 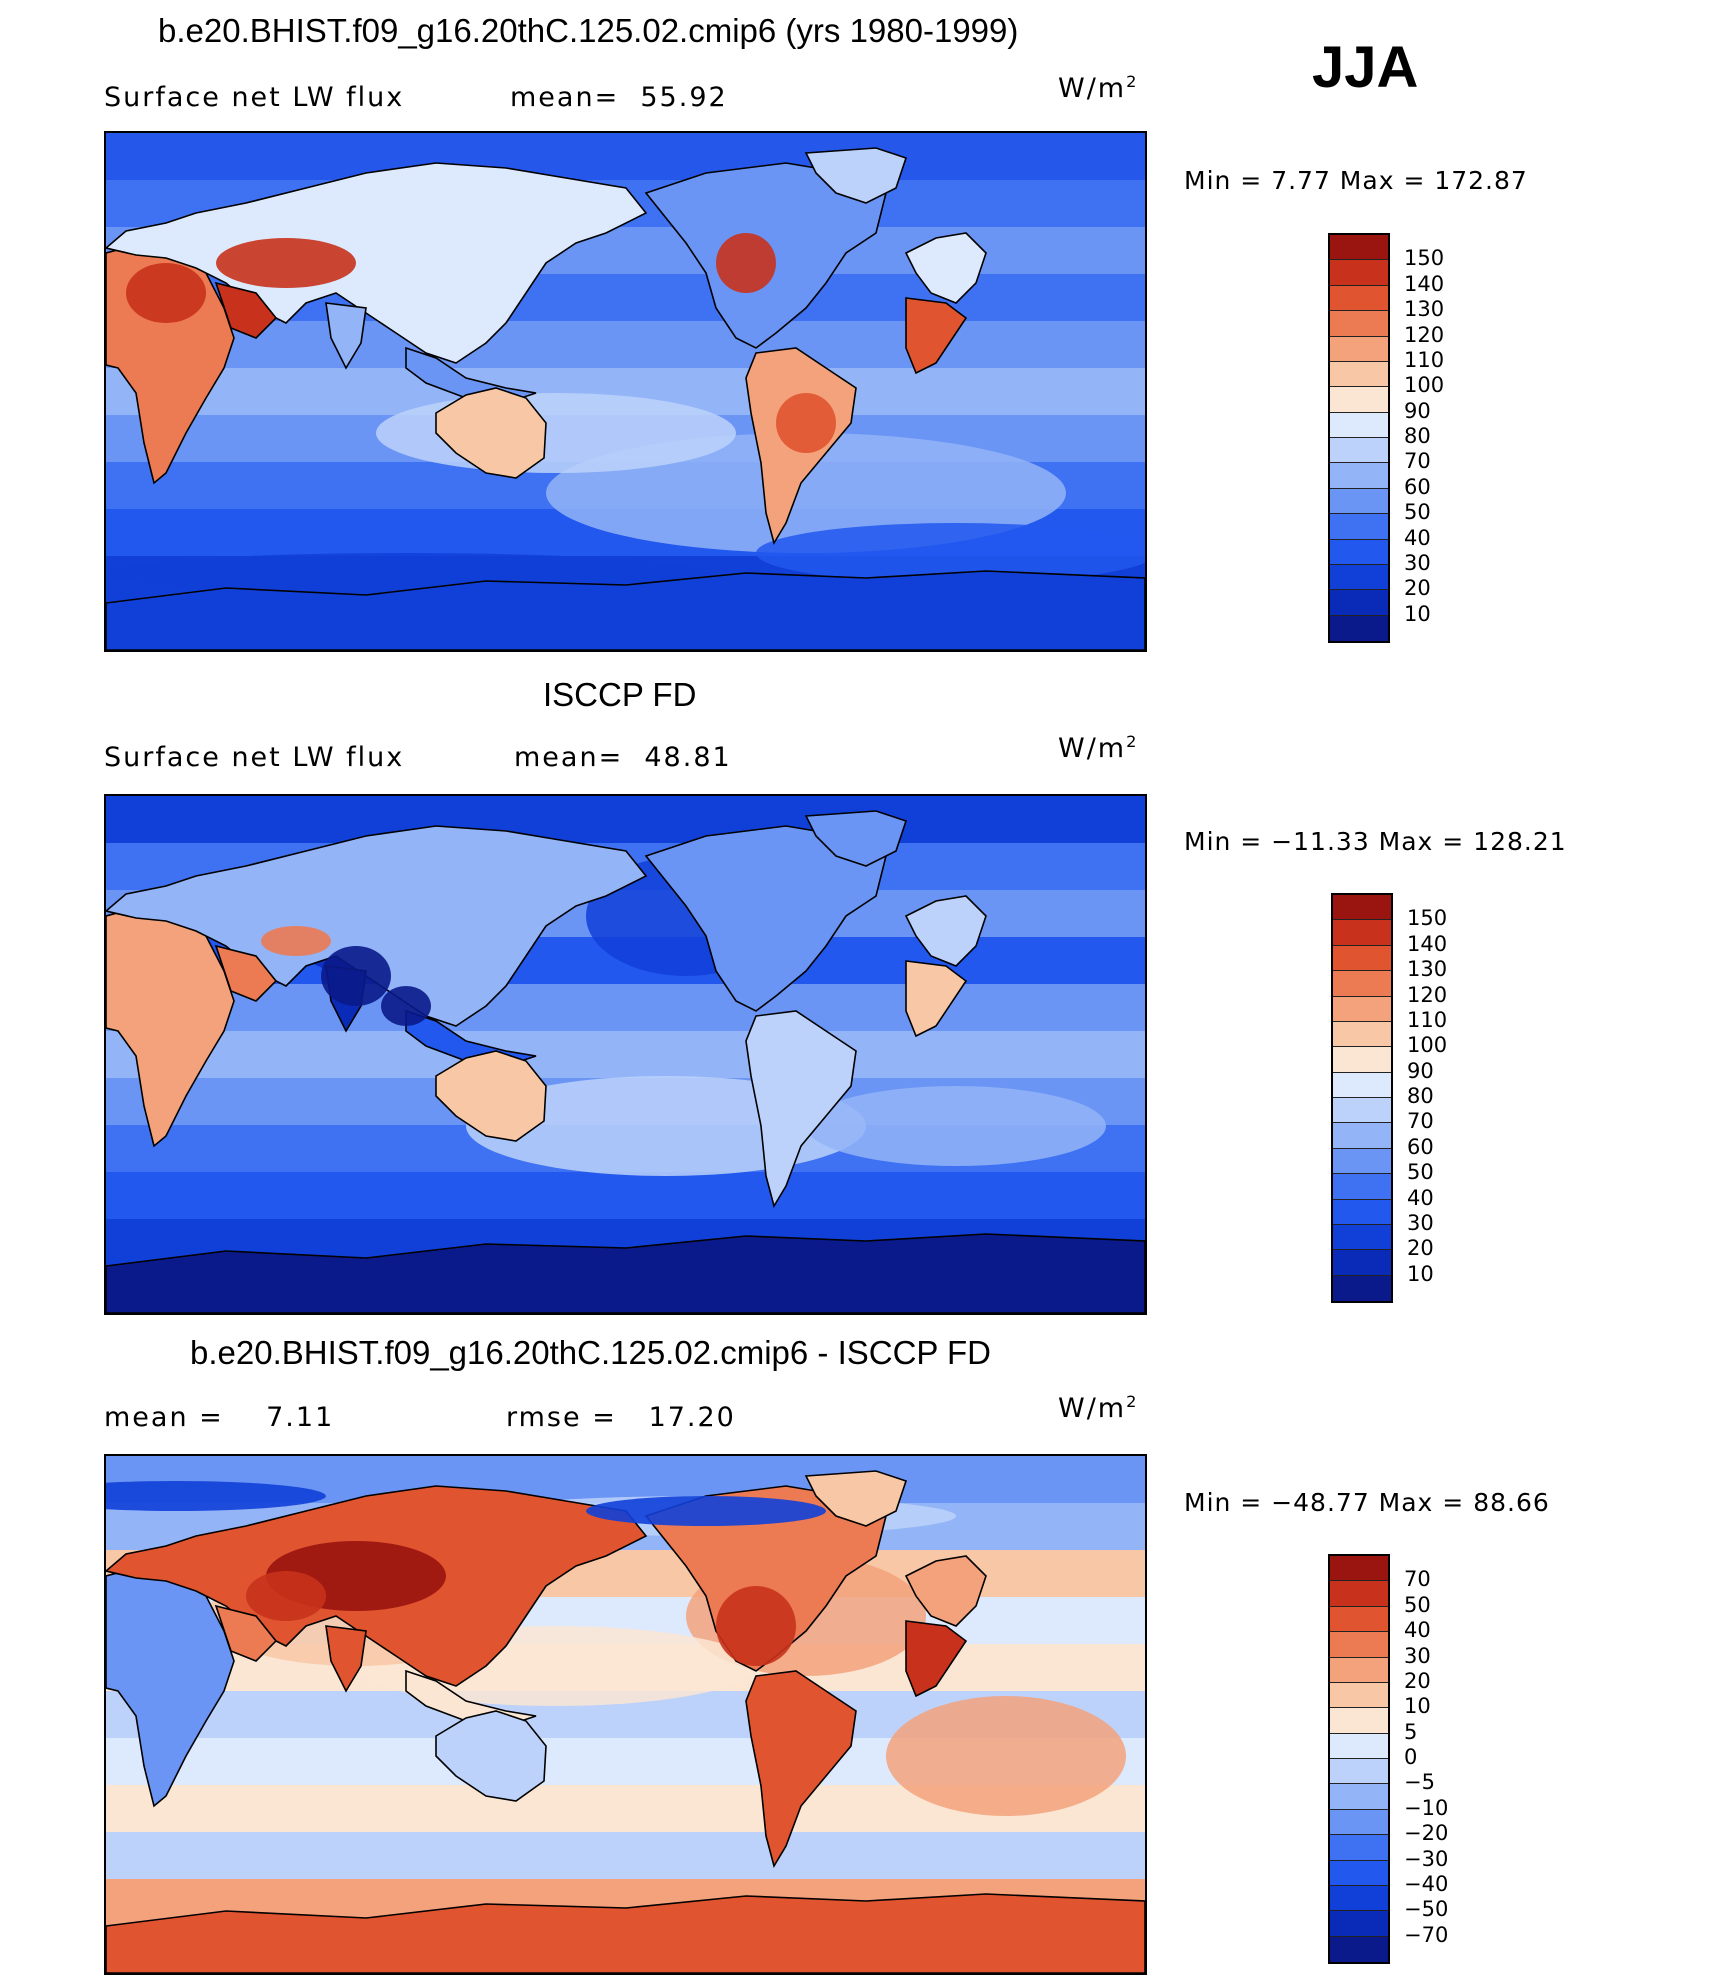 I want to click on panel3-units: W/m2, so click(x=1098, y=1408).